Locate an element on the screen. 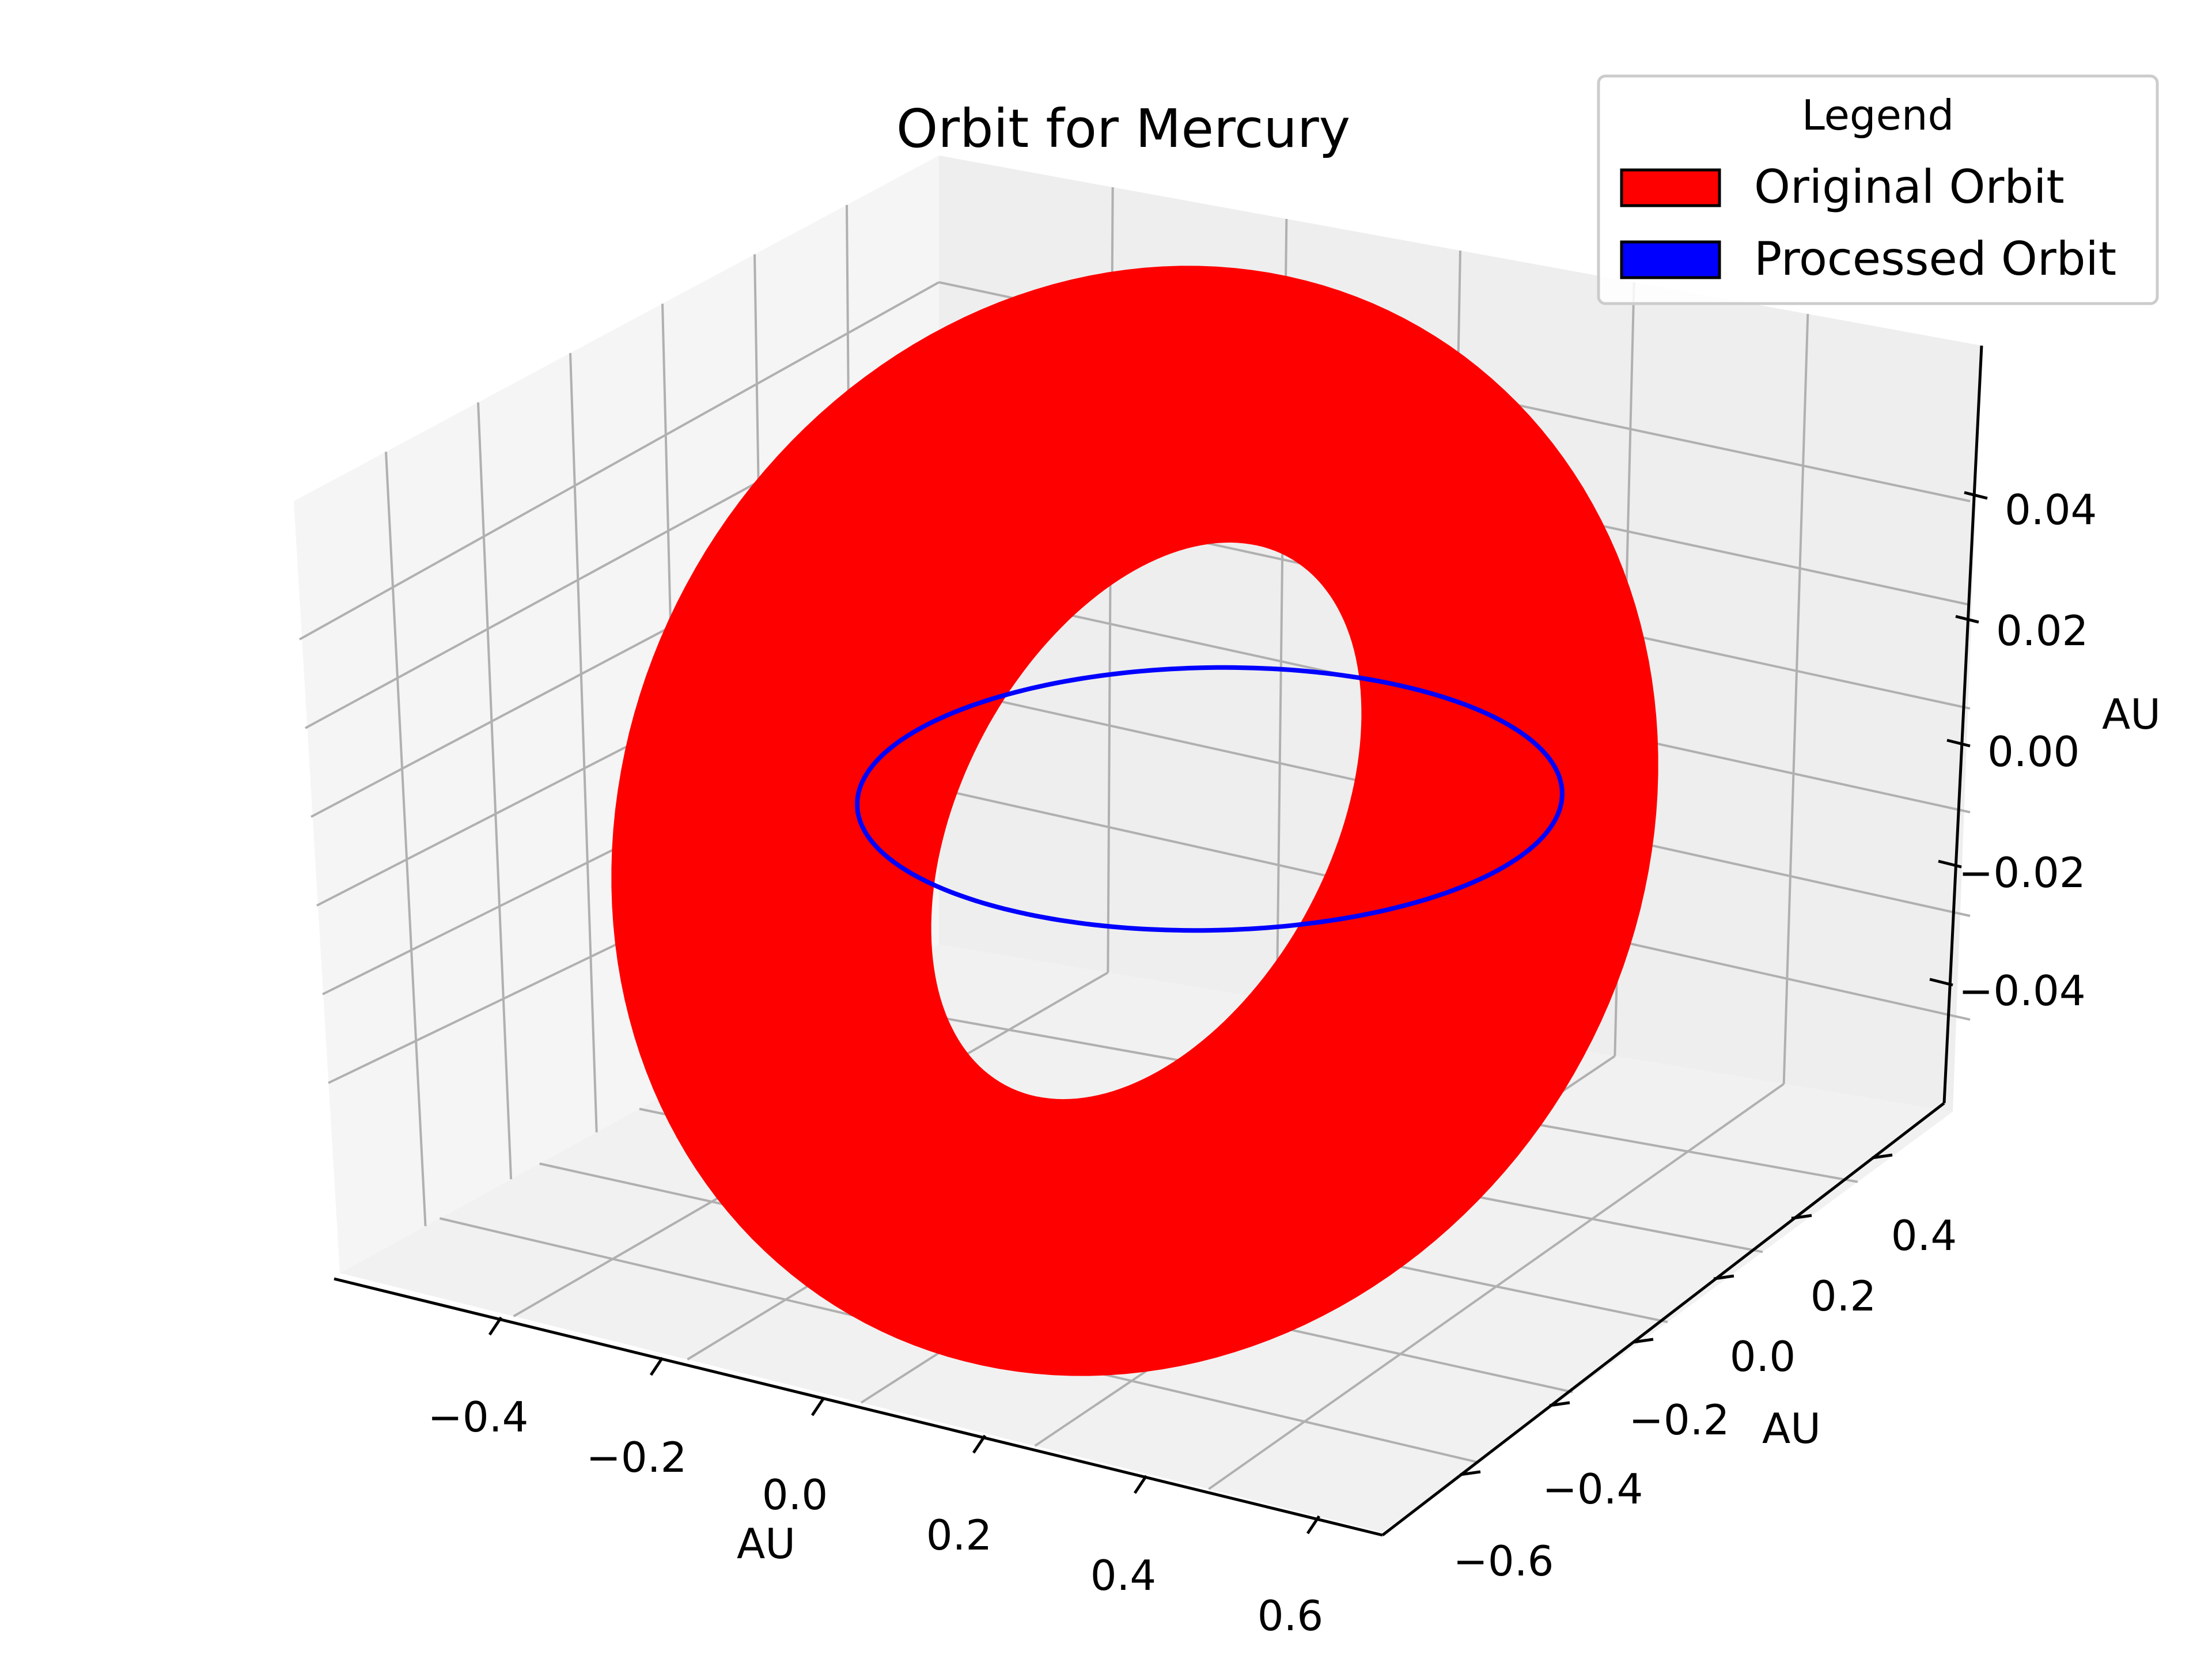 Image resolution: width=2212 pixels, height=1659 pixels. legend-label-processed: Processed Orbit is located at coordinates (1935, 259).